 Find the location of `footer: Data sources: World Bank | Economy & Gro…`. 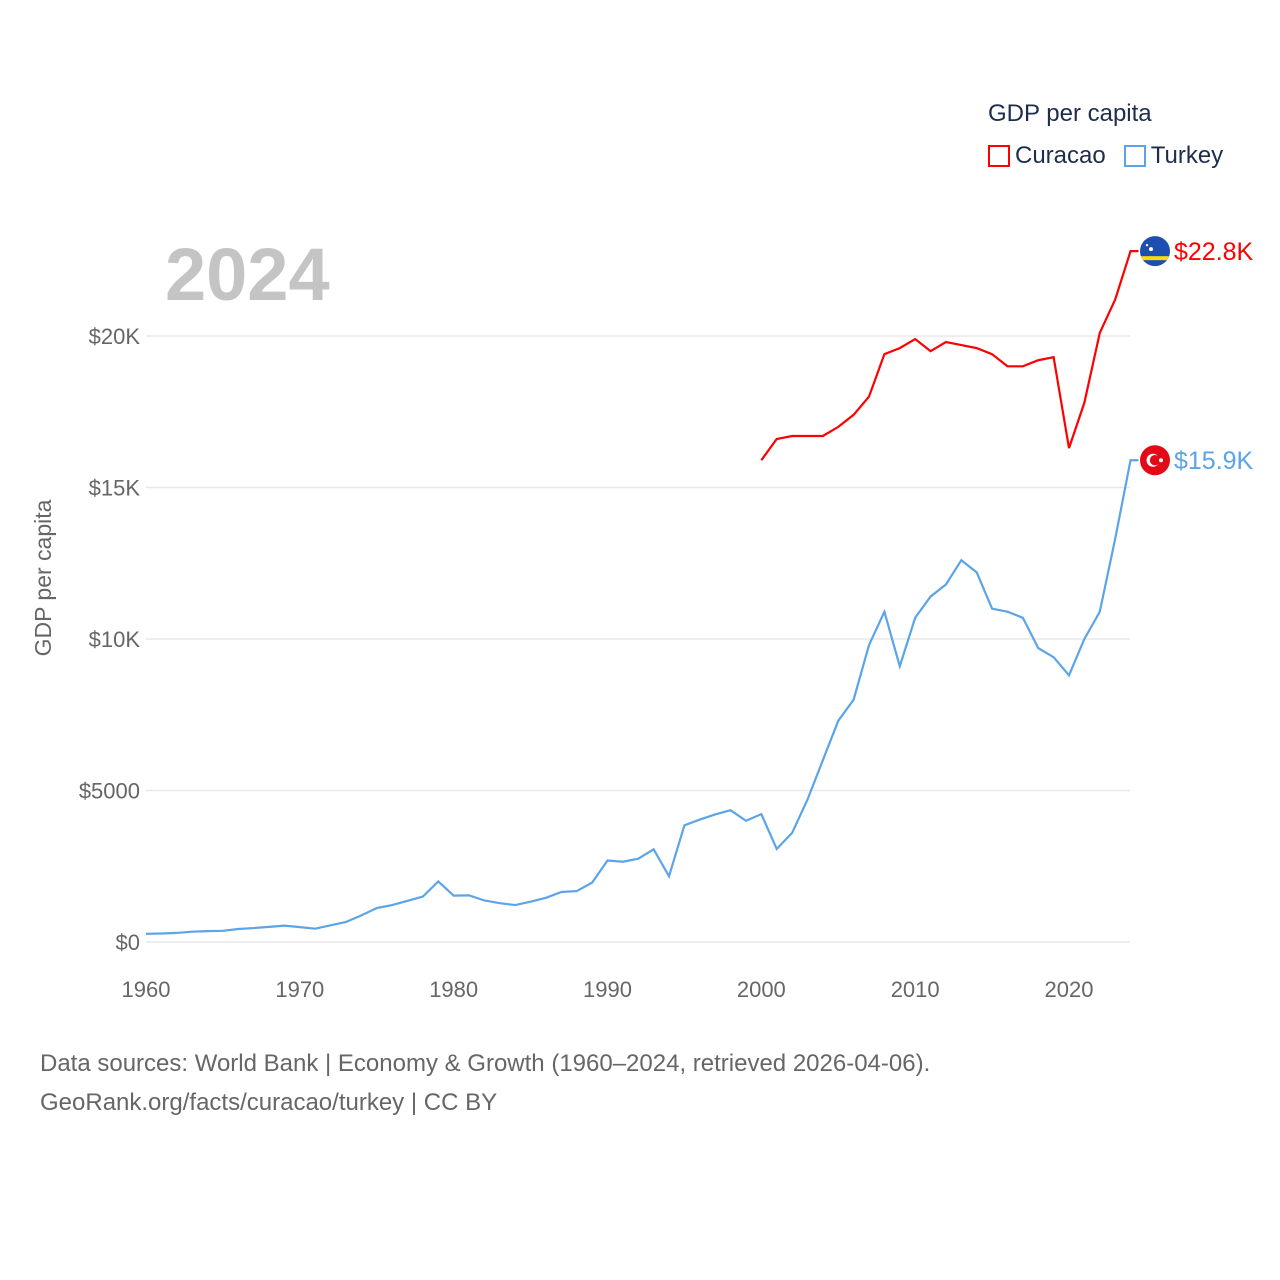

footer: Data sources: World Bank | Economy & Gro… is located at coordinates (485, 1083).